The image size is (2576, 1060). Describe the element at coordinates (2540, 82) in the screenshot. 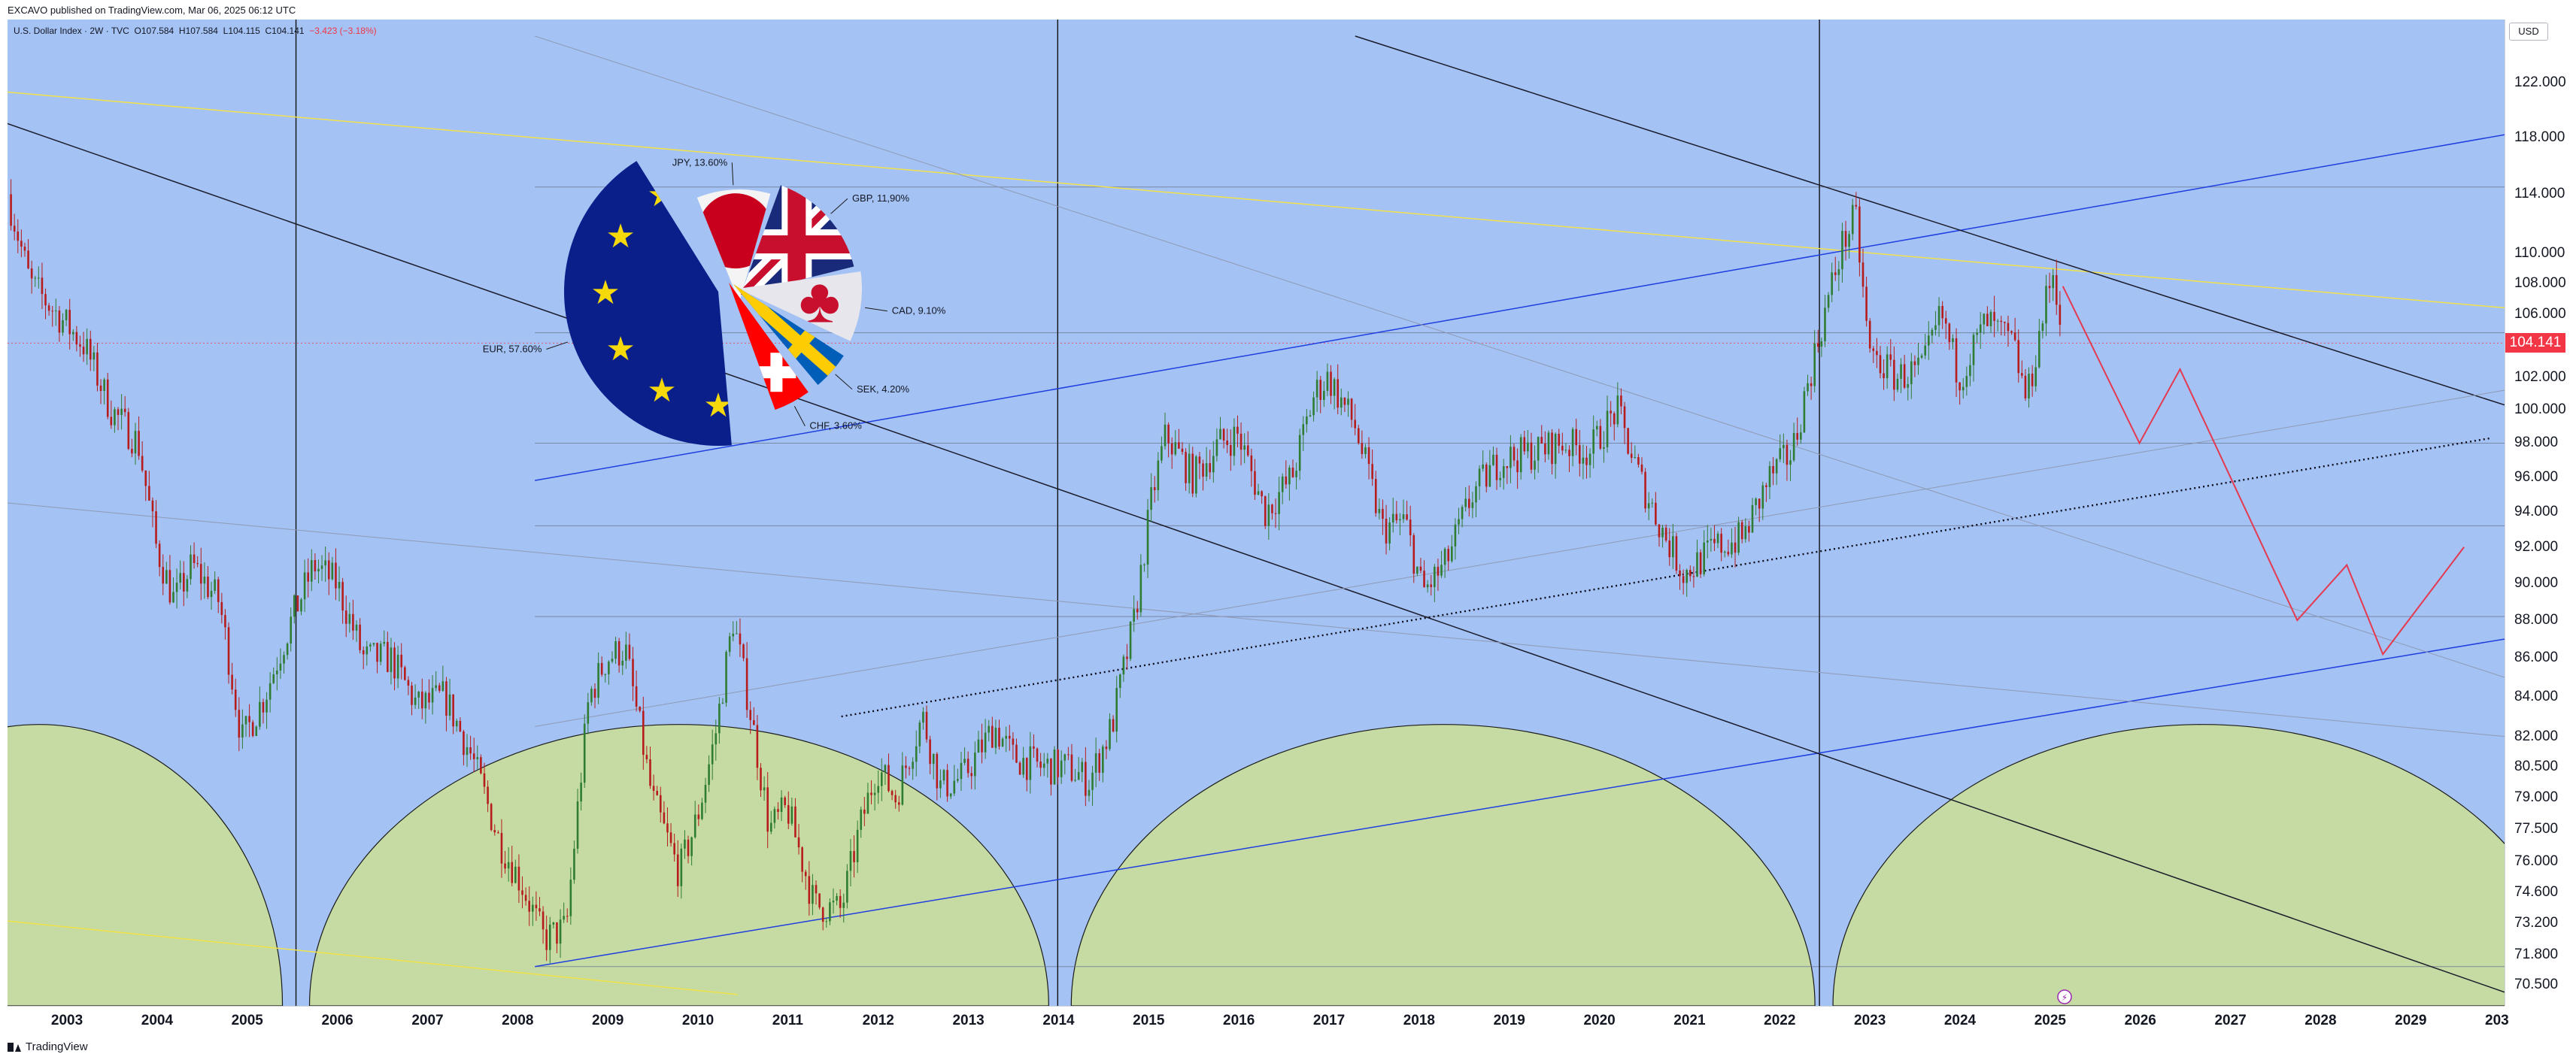

I see `price-tick-label: 122.000` at that location.